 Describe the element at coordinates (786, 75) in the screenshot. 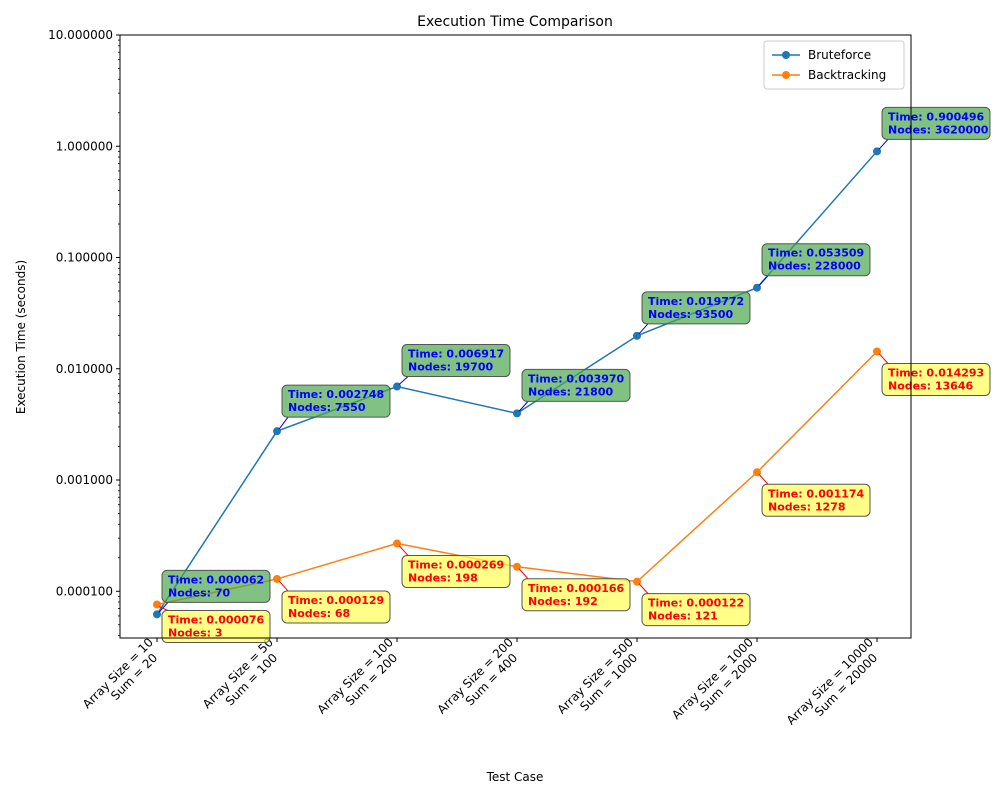

I see `legend-marker-backtracking` at that location.